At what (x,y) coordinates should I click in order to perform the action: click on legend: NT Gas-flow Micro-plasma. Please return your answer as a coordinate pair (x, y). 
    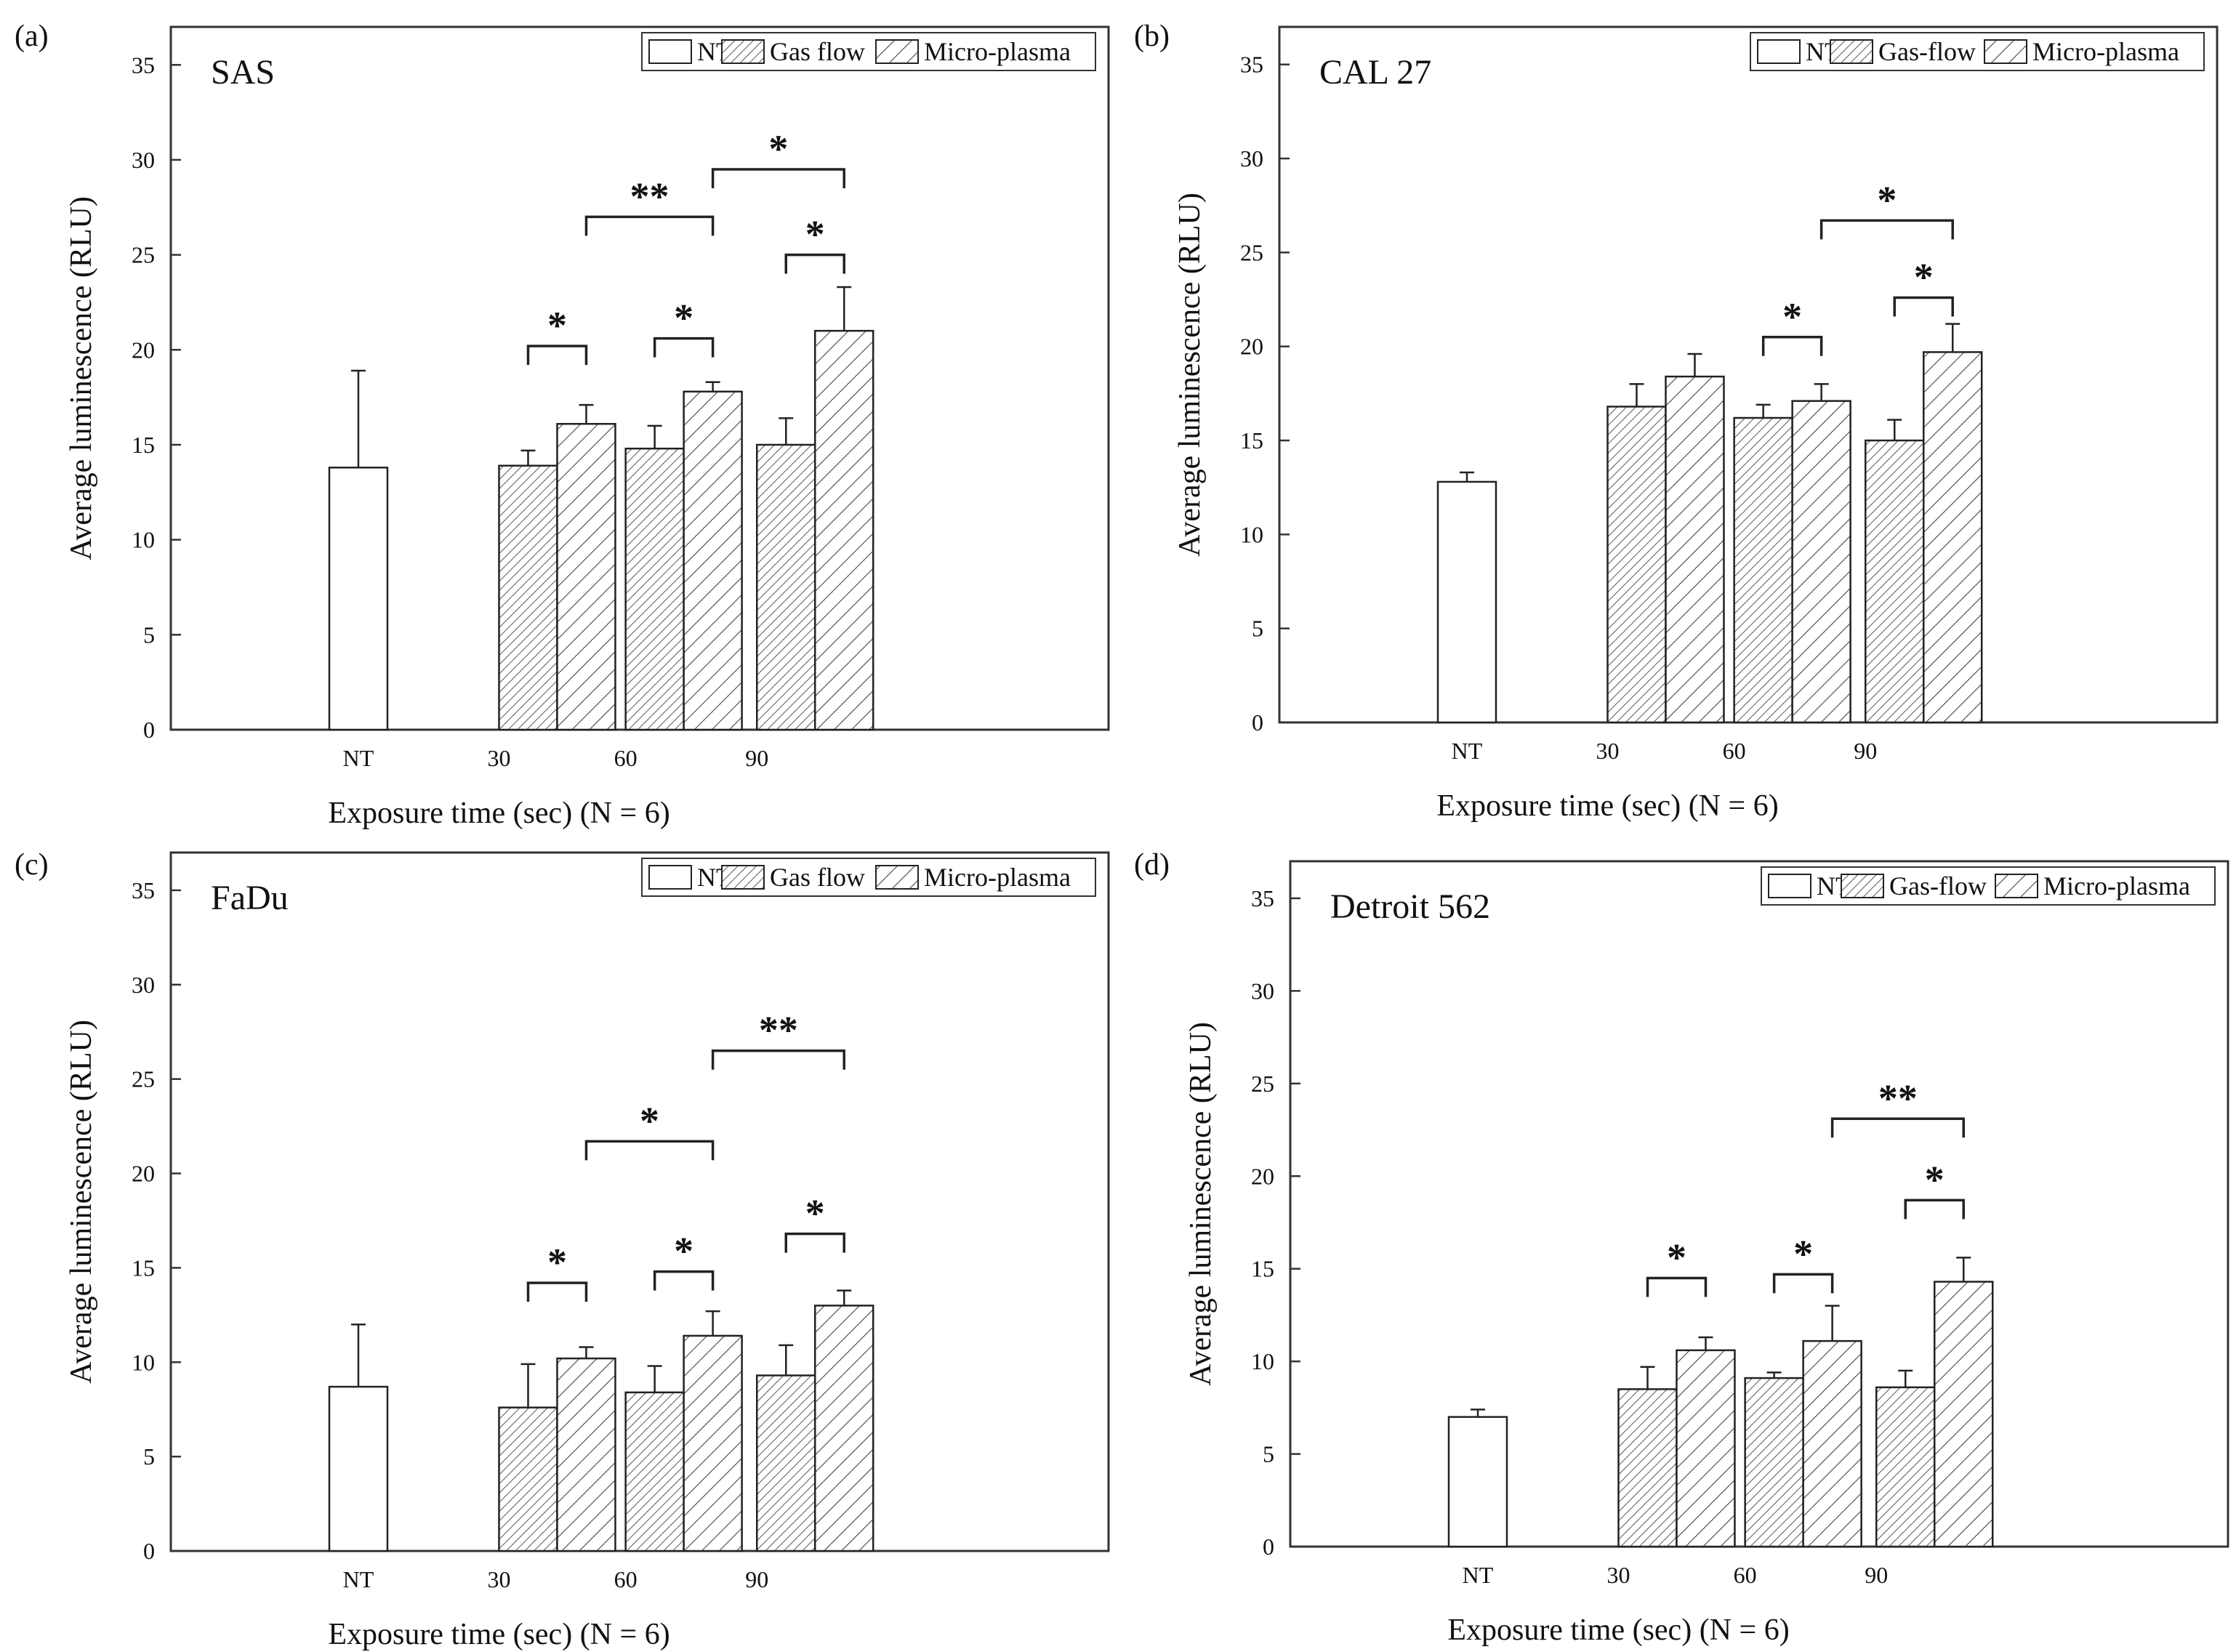
    Looking at the image, I should click on (1988, 886).